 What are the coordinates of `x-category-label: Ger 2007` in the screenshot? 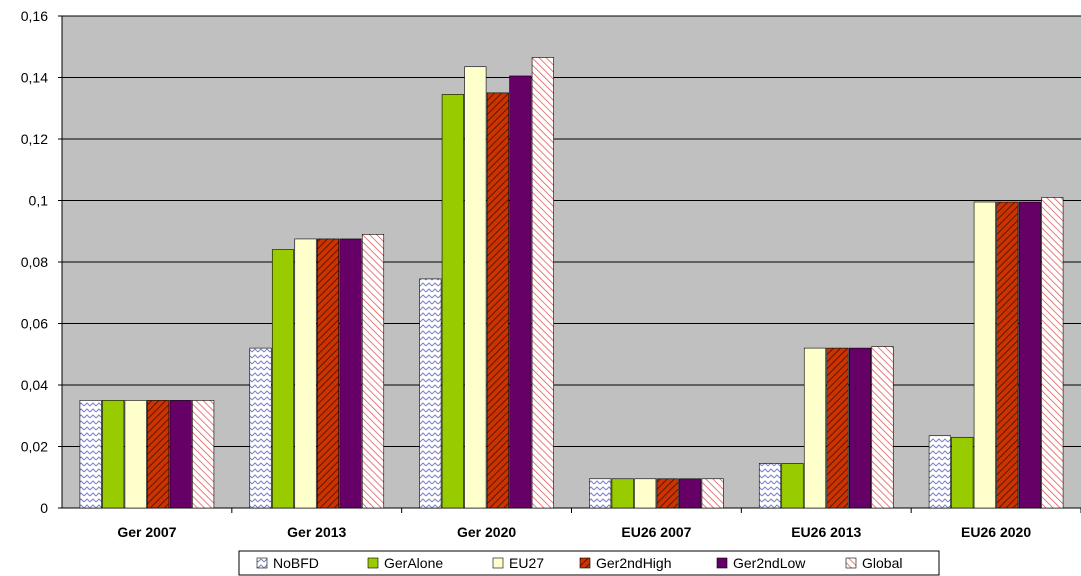 It's located at (146, 532).